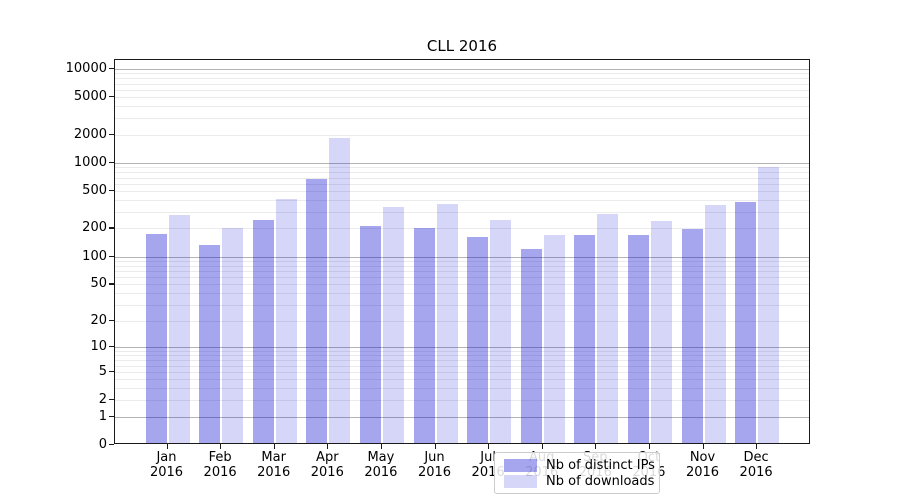 This screenshot has width=900, height=500. Describe the element at coordinates (90, 134) in the screenshot. I see `y-tick-label: 2000` at that location.